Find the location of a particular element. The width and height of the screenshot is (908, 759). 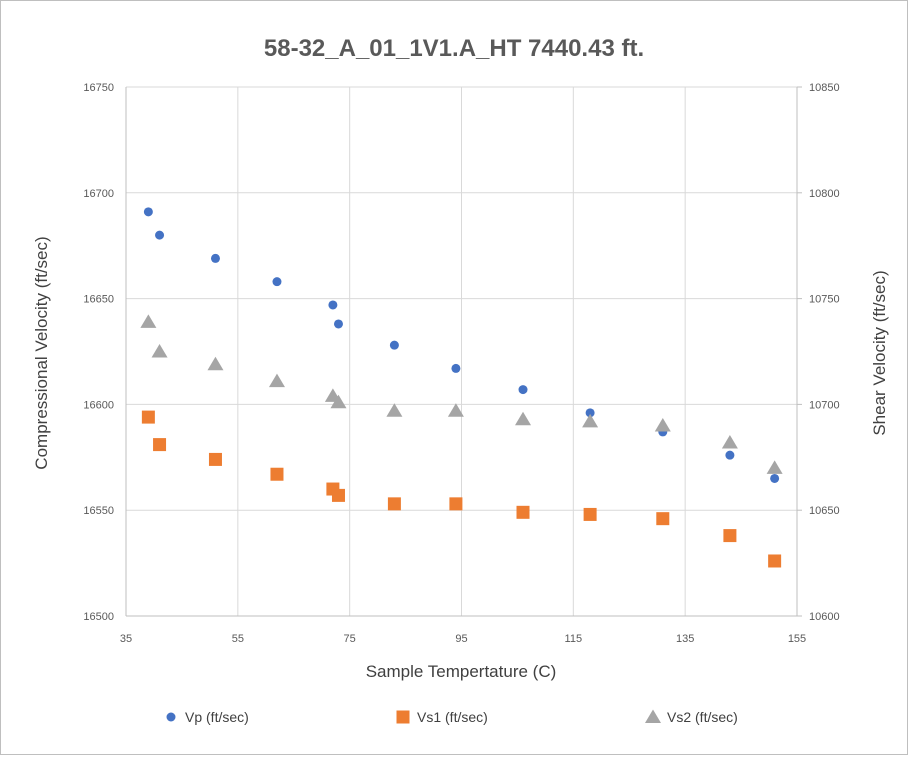

y2-axis-label: Shear Velocity (ft/sec) is located at coordinates (879, 352).